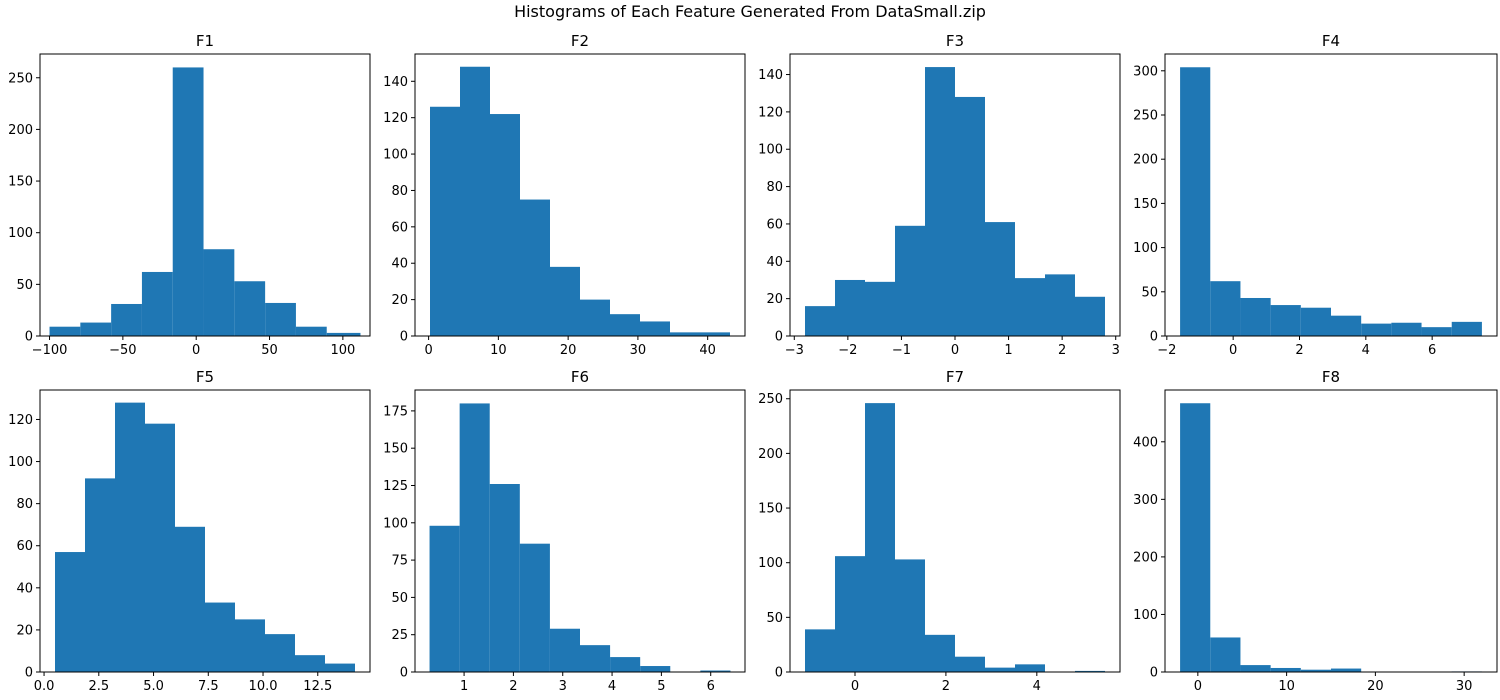 The width and height of the screenshot is (1500, 700). I want to click on y-tick-label: 400, so click(1145, 442).